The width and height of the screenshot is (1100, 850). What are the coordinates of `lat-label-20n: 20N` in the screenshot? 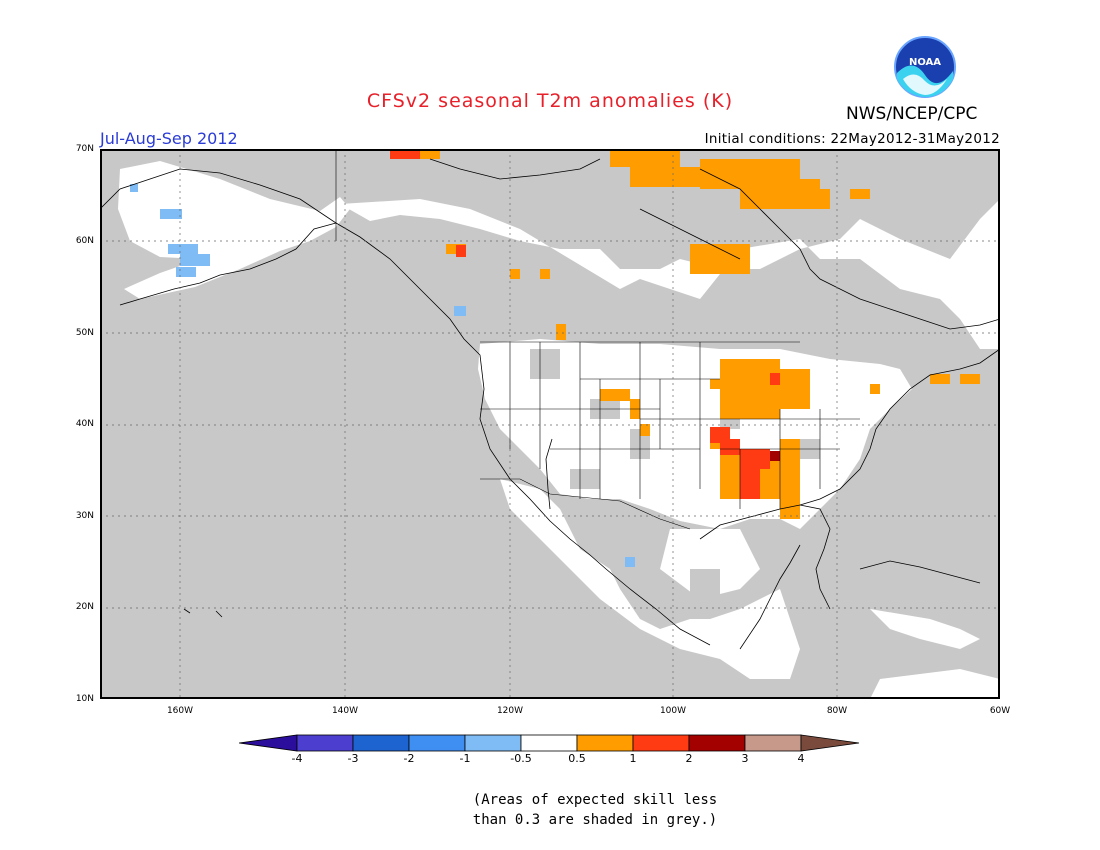 It's located at (84, 607).